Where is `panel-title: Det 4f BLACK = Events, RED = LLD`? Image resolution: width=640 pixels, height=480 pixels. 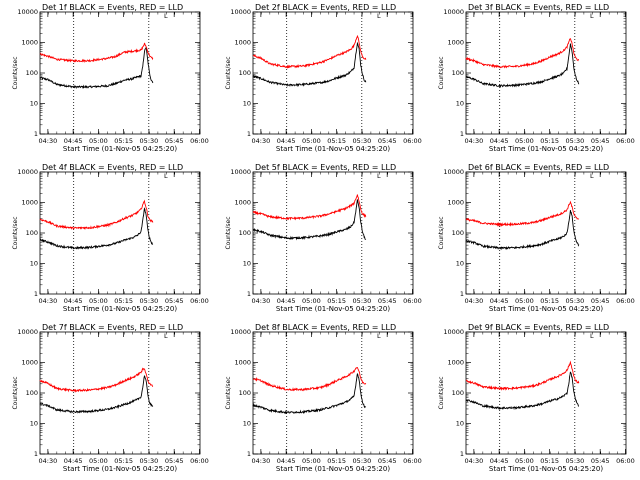
panel-title: Det 4f BLACK = Events, RED = LLD is located at coordinates (112, 167).